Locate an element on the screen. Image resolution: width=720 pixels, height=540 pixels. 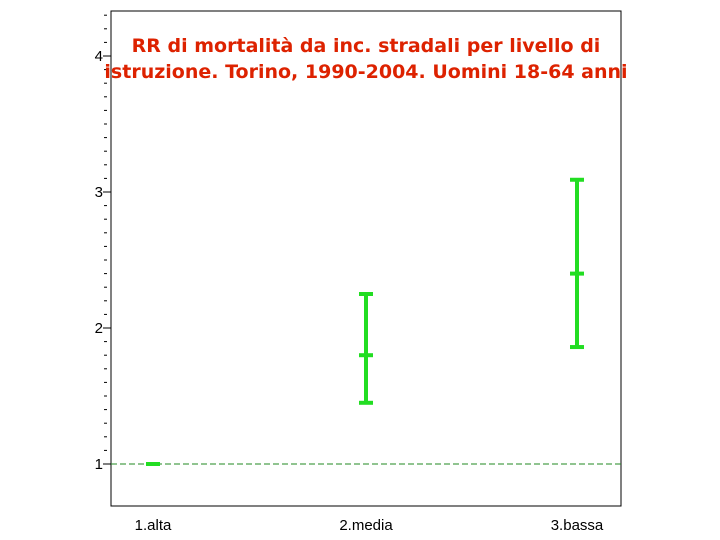
x-tick-label: 1.alta is located at coordinates (153, 525).